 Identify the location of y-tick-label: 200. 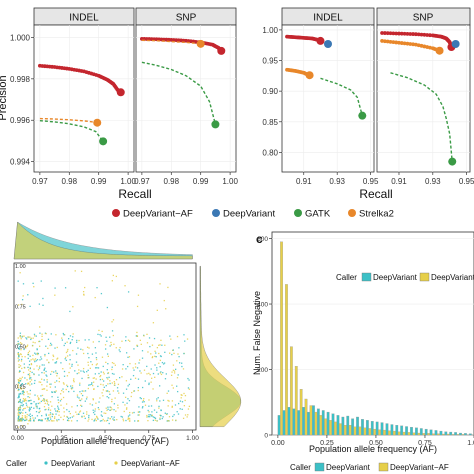
(262, 370).